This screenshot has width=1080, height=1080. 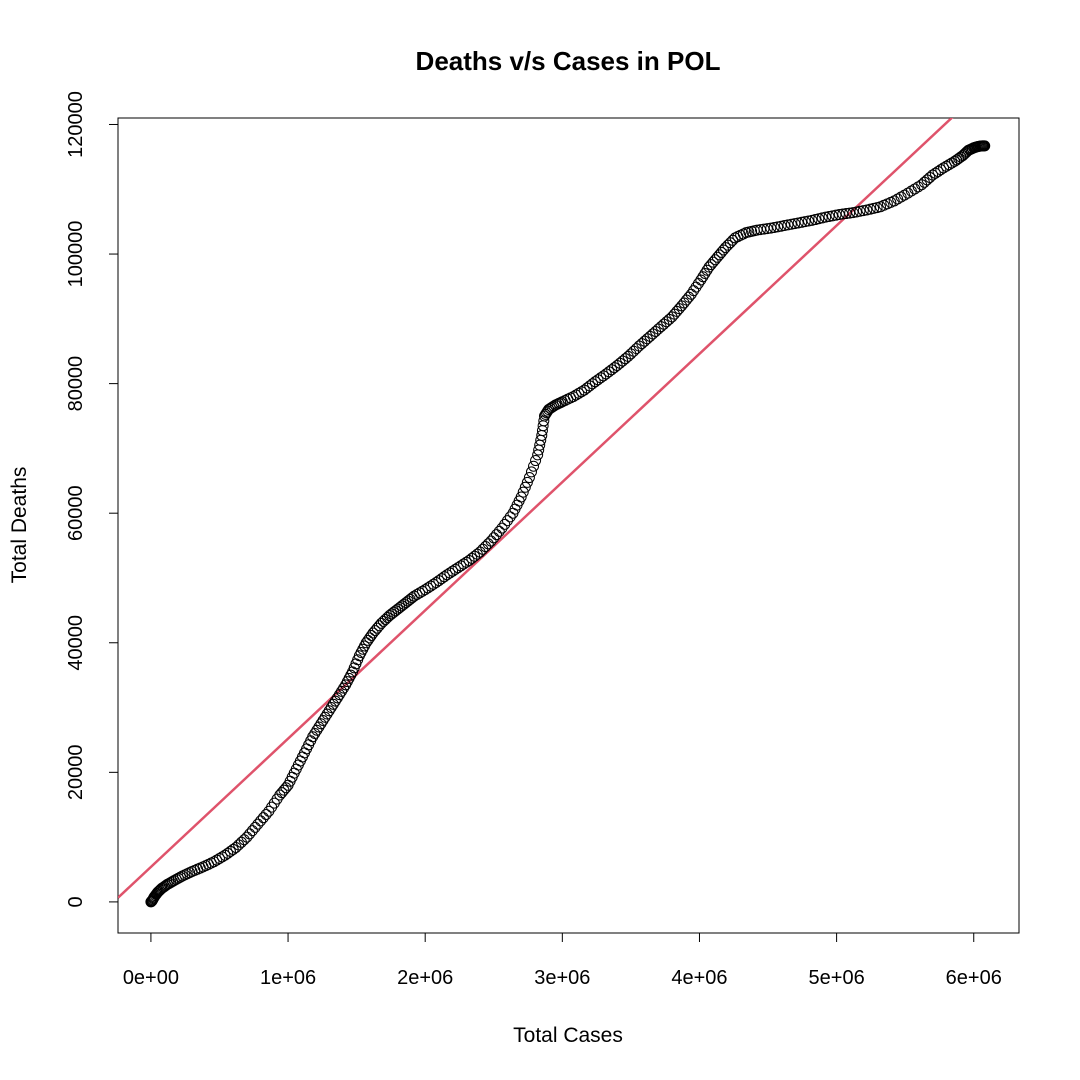 I want to click on y-tick-label: 120000, so click(x=76, y=124).